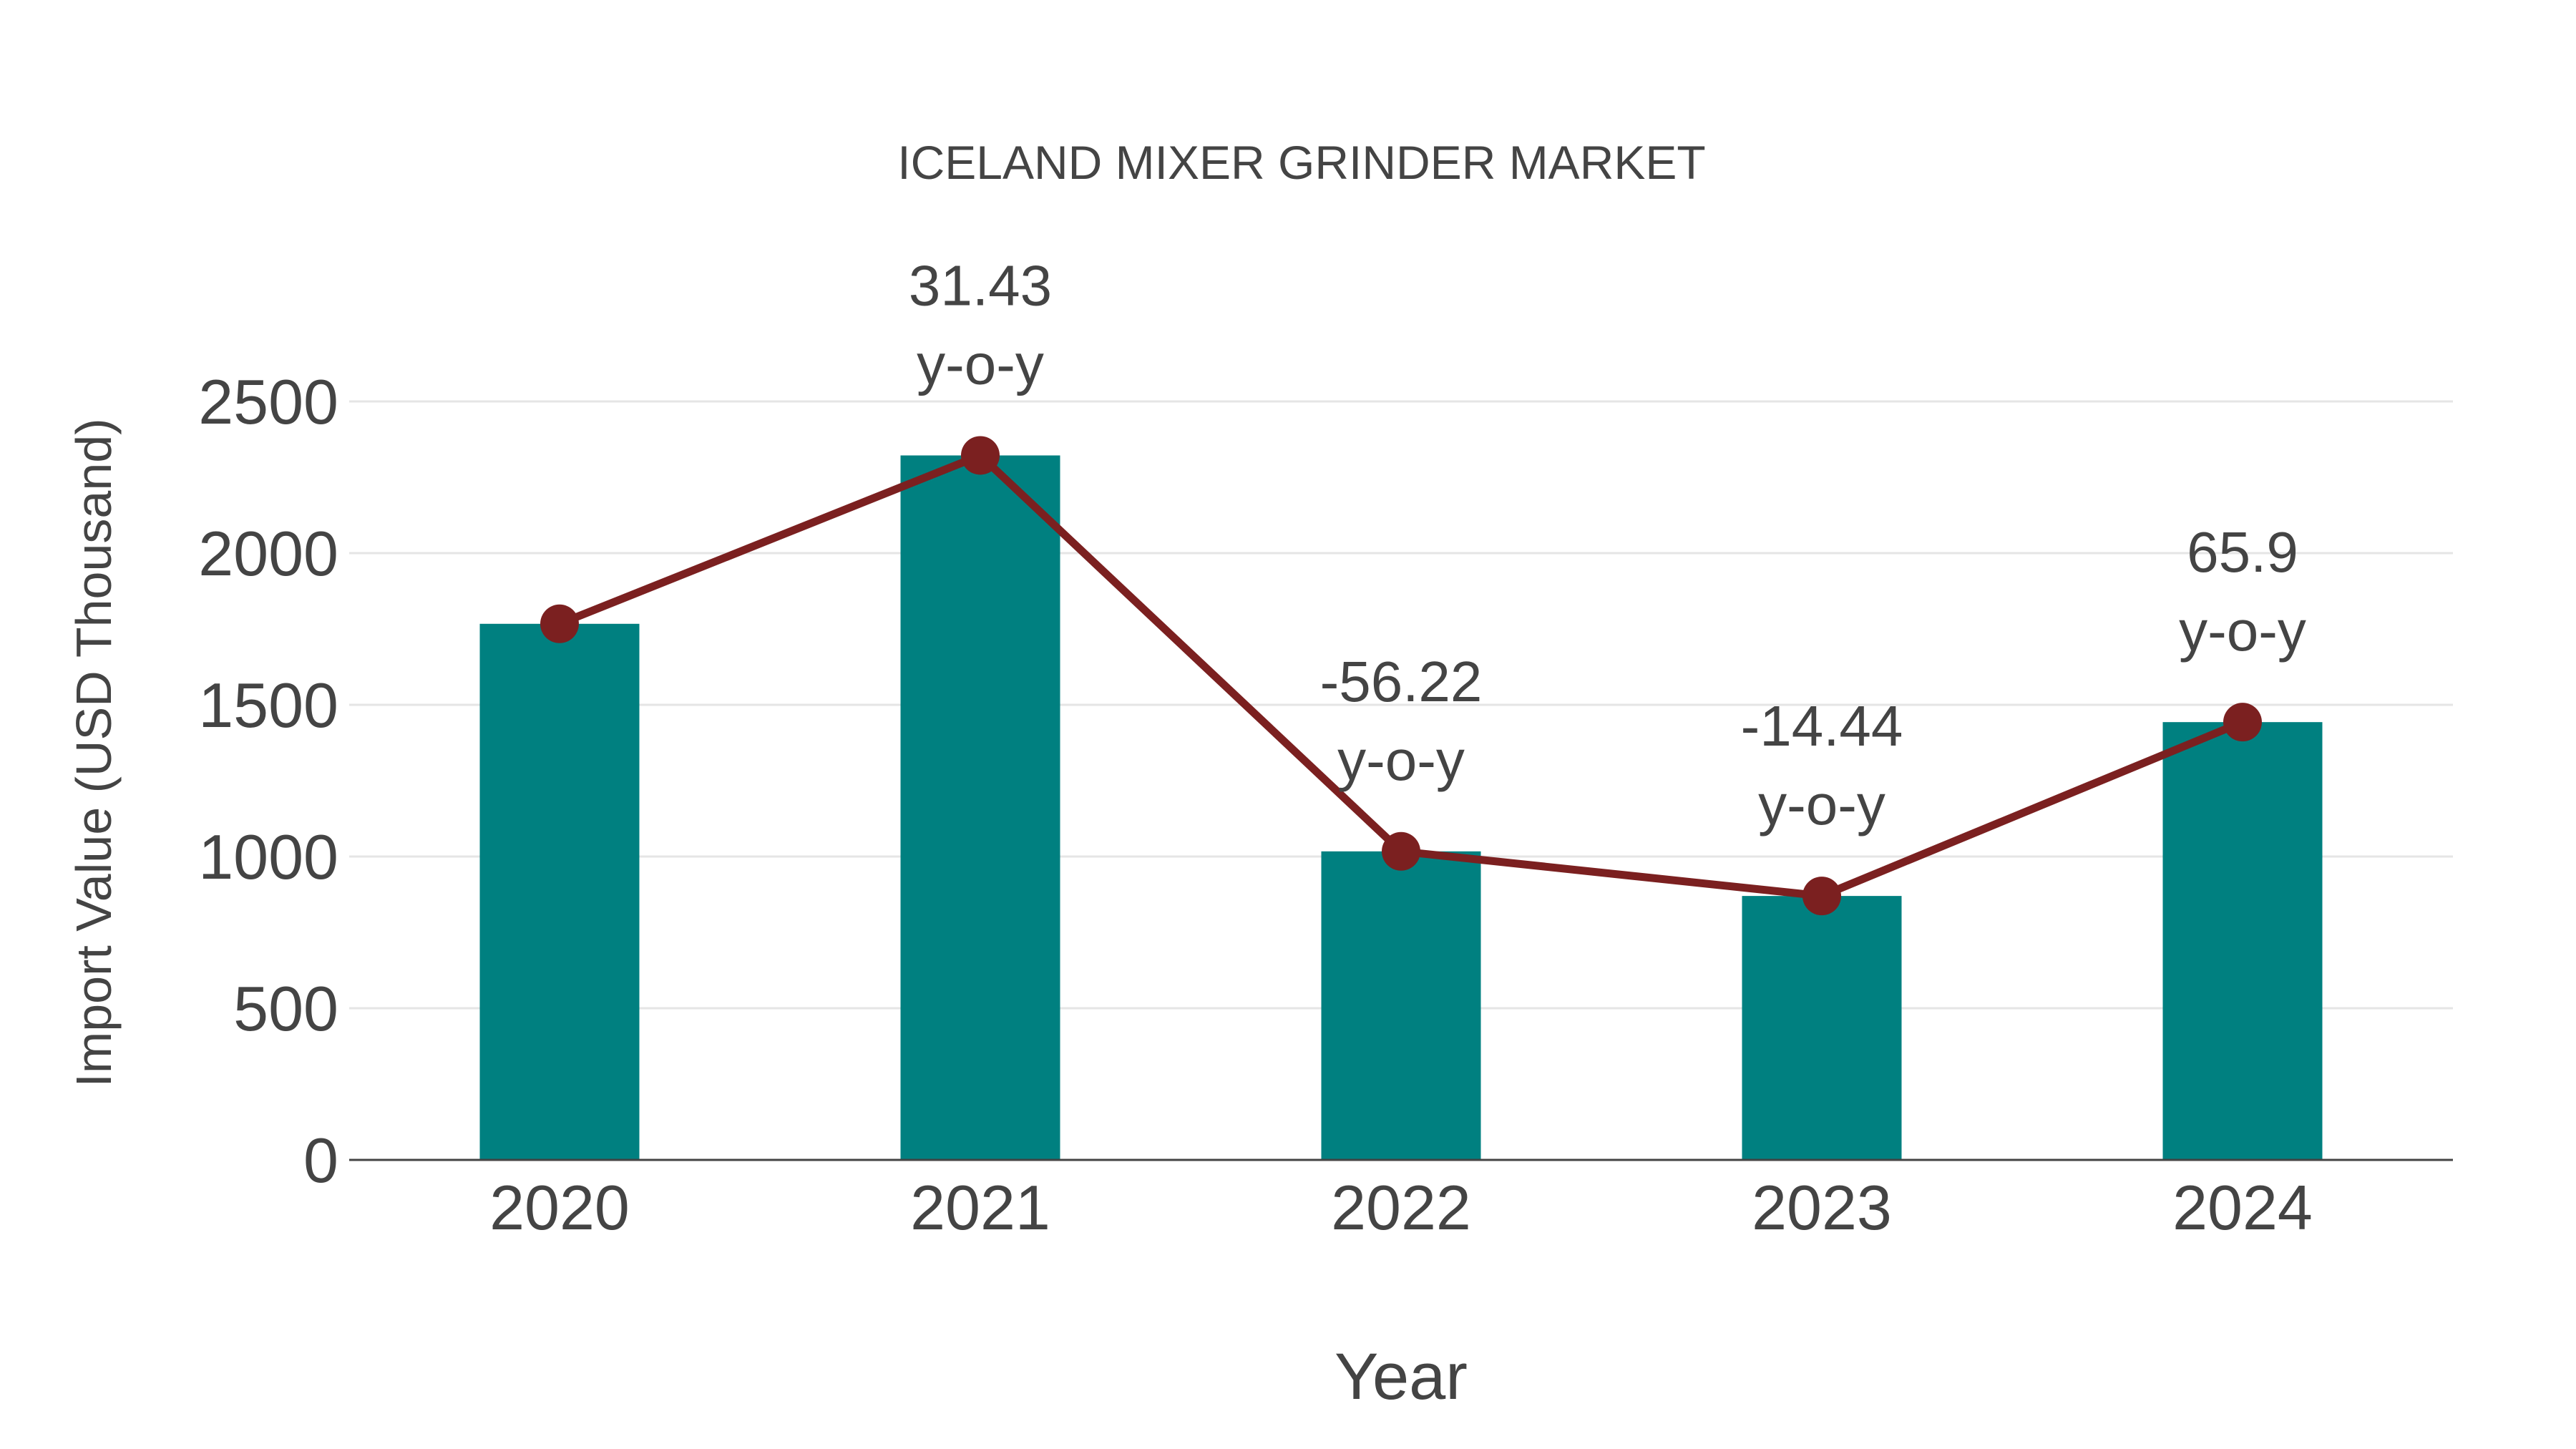 This screenshot has height=1449, width=2576. Describe the element at coordinates (320, 1160) in the screenshot. I see `y-tick-label: 0` at that location.